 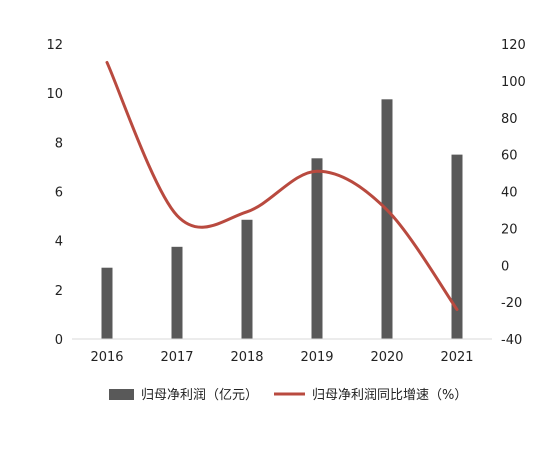 What do you see at coordinates (389, 395) in the screenshot?
I see `legend-line-label: 归母净利润同比增速（%）` at bounding box center [389, 395].